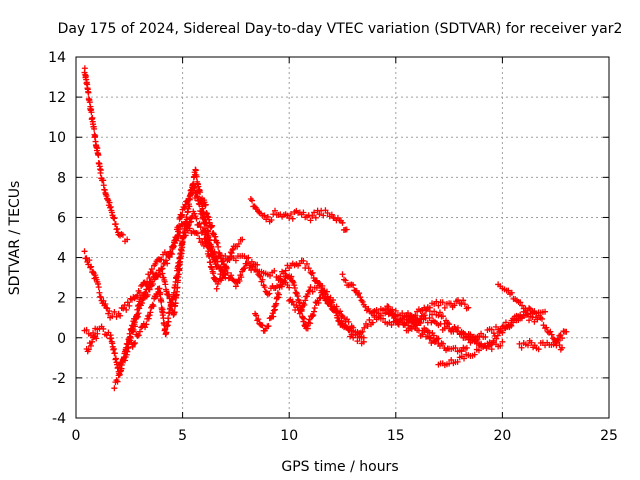  Describe the element at coordinates (61, 299) in the screenshot. I see `y-tick-label: 2` at that location.